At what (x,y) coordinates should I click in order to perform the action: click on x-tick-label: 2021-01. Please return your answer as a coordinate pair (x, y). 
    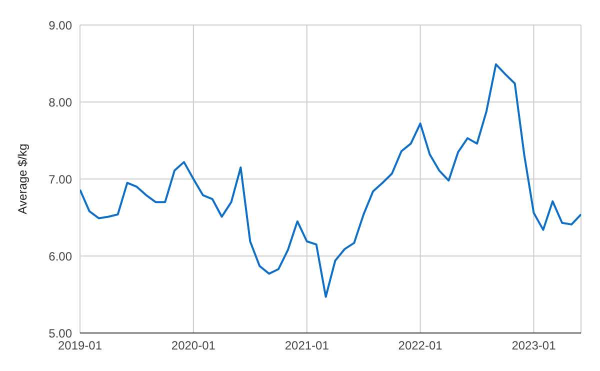
    Looking at the image, I should click on (307, 345).